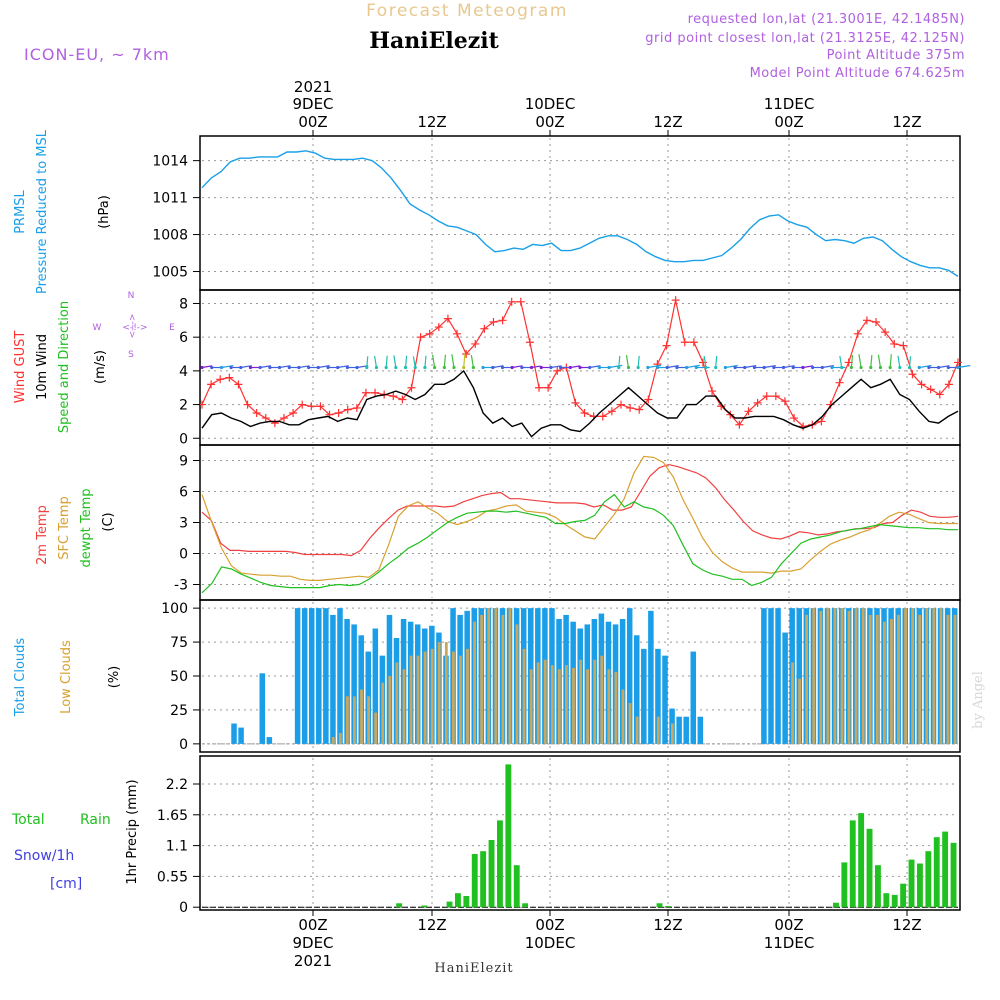 This screenshot has width=1000, height=1000. I want to click on precip-axis-label: 1hr Precip (mm), so click(132, 831).